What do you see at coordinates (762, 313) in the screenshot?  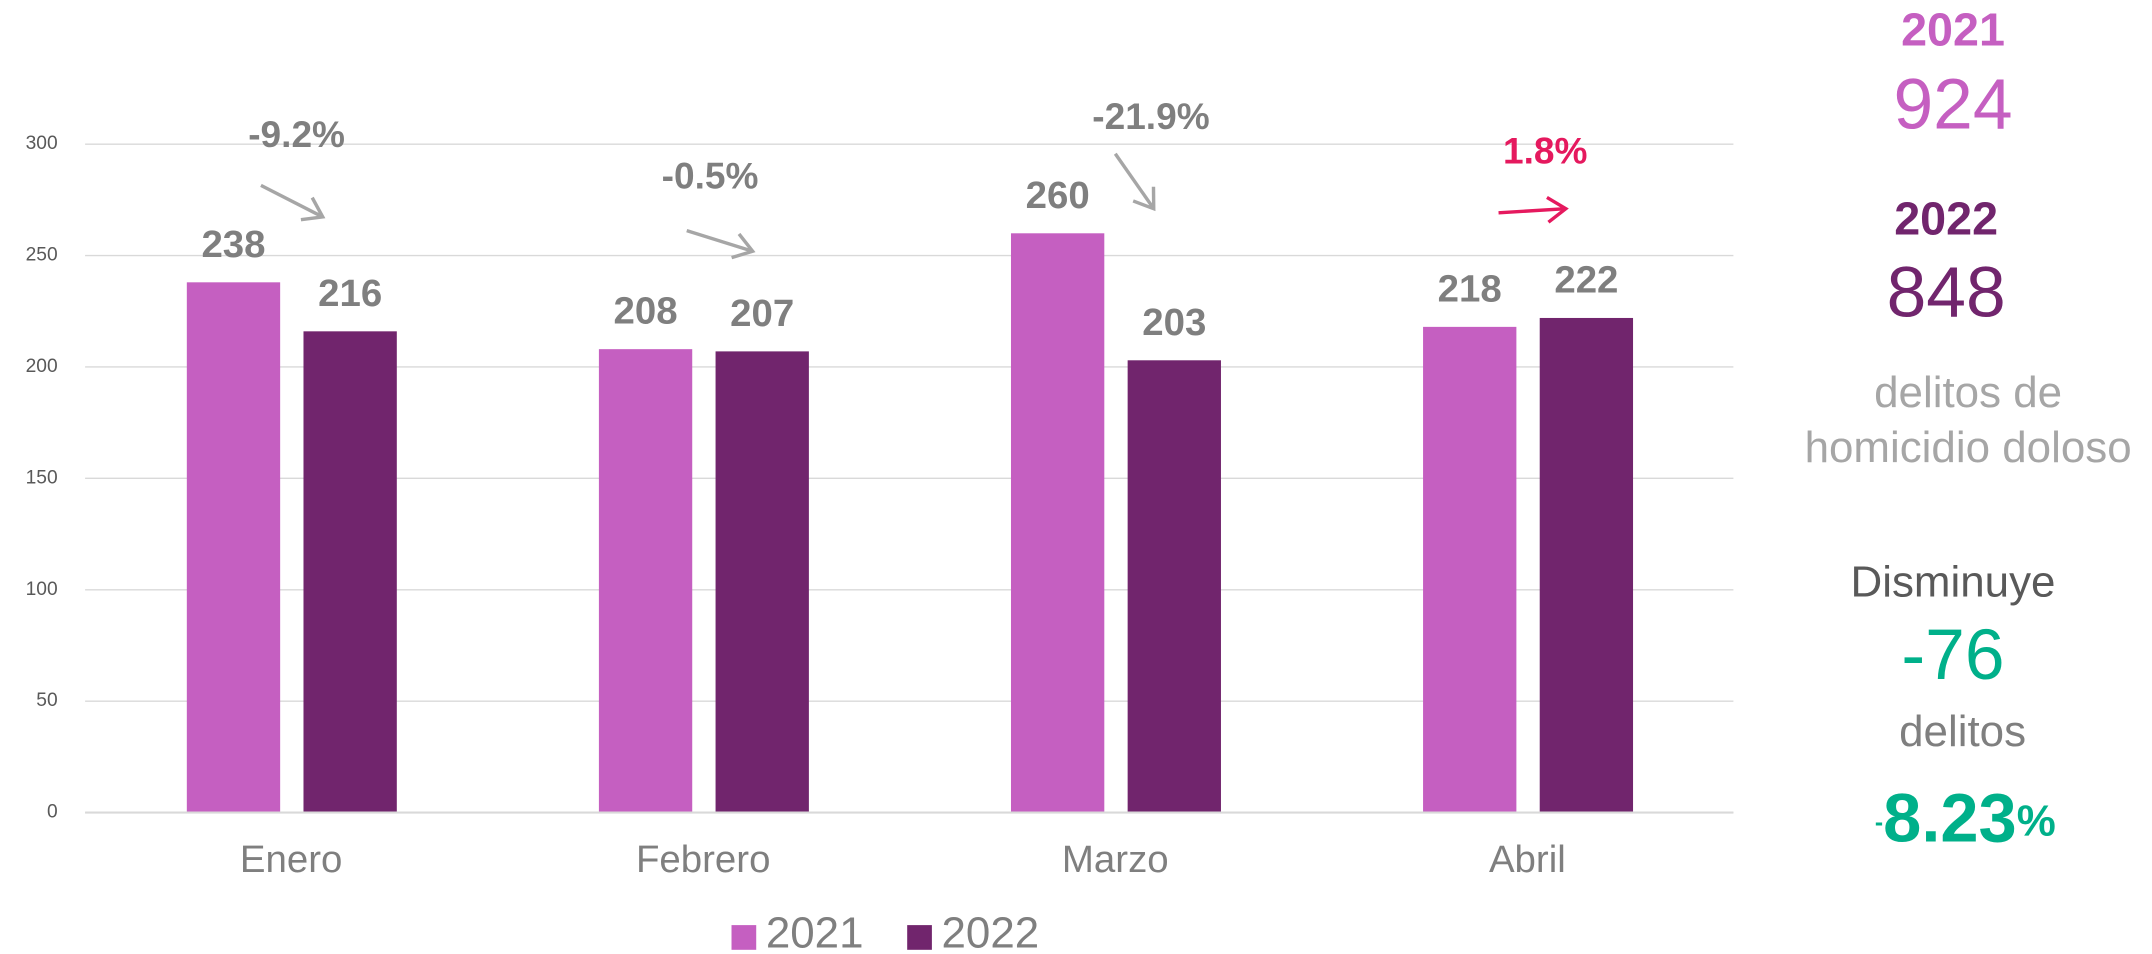 I see `value-label: 207` at bounding box center [762, 313].